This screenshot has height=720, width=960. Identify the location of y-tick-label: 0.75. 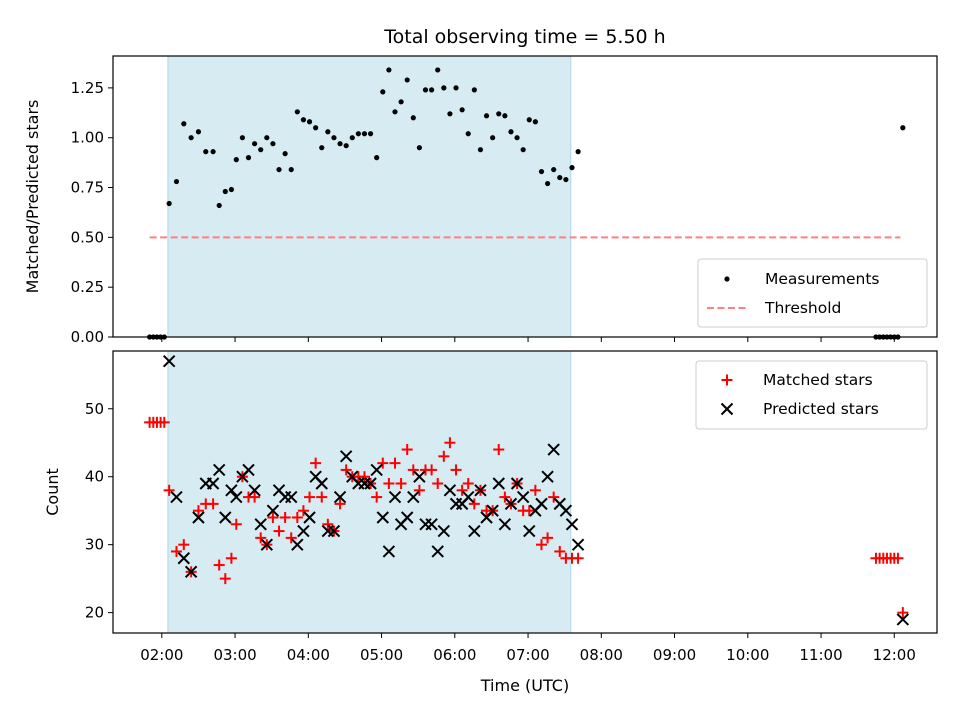
(87, 188).